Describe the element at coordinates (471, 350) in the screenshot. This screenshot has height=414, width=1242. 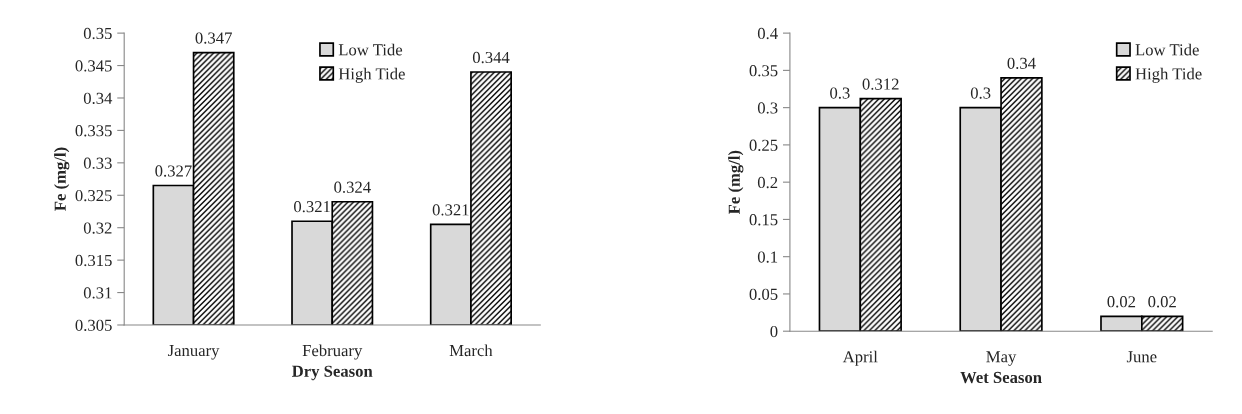
I see `x-tick-label: March` at that location.